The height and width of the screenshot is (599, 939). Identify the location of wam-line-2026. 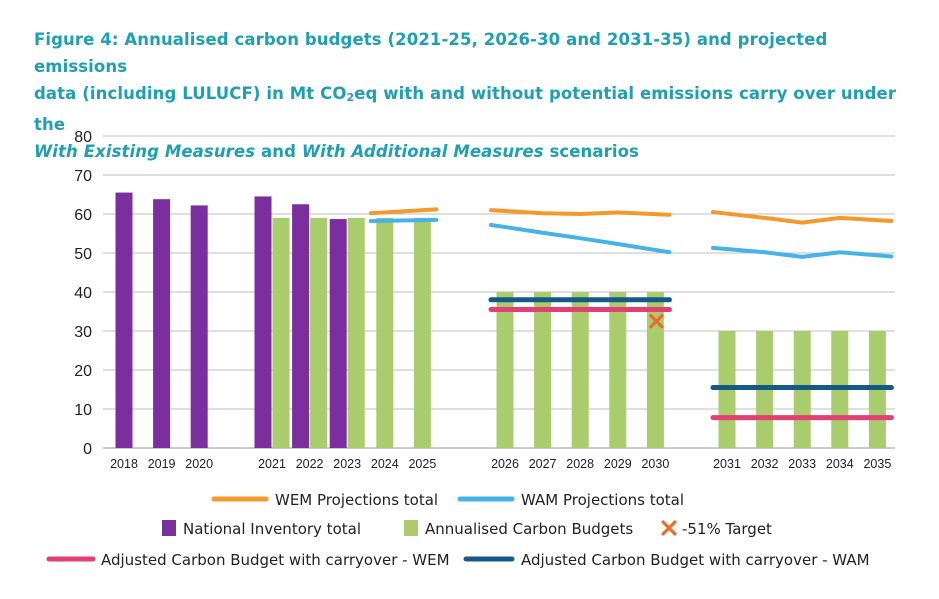
(580, 238).